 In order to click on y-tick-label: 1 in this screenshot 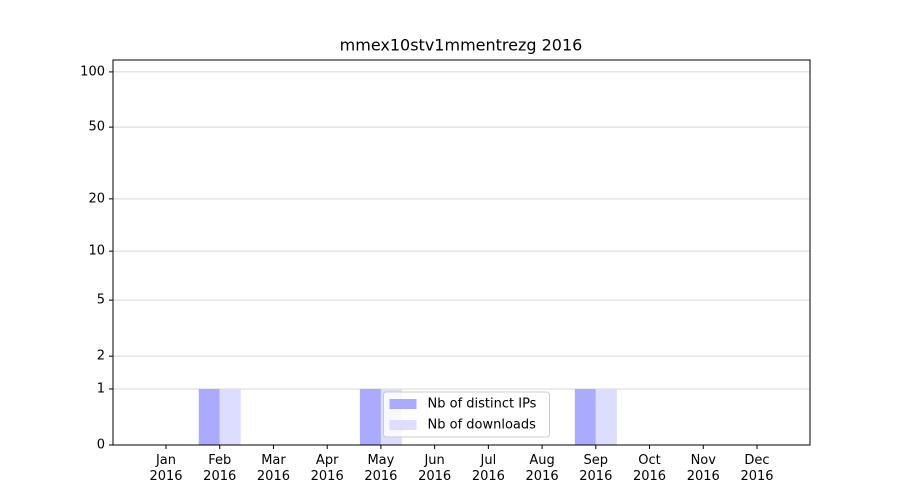, I will do `click(101, 388)`.